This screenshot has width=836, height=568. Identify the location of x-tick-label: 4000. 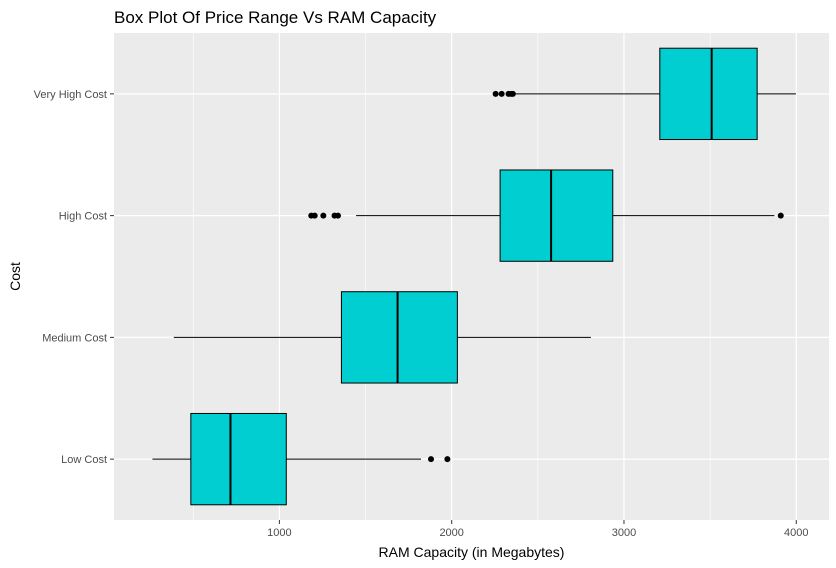
(796, 533).